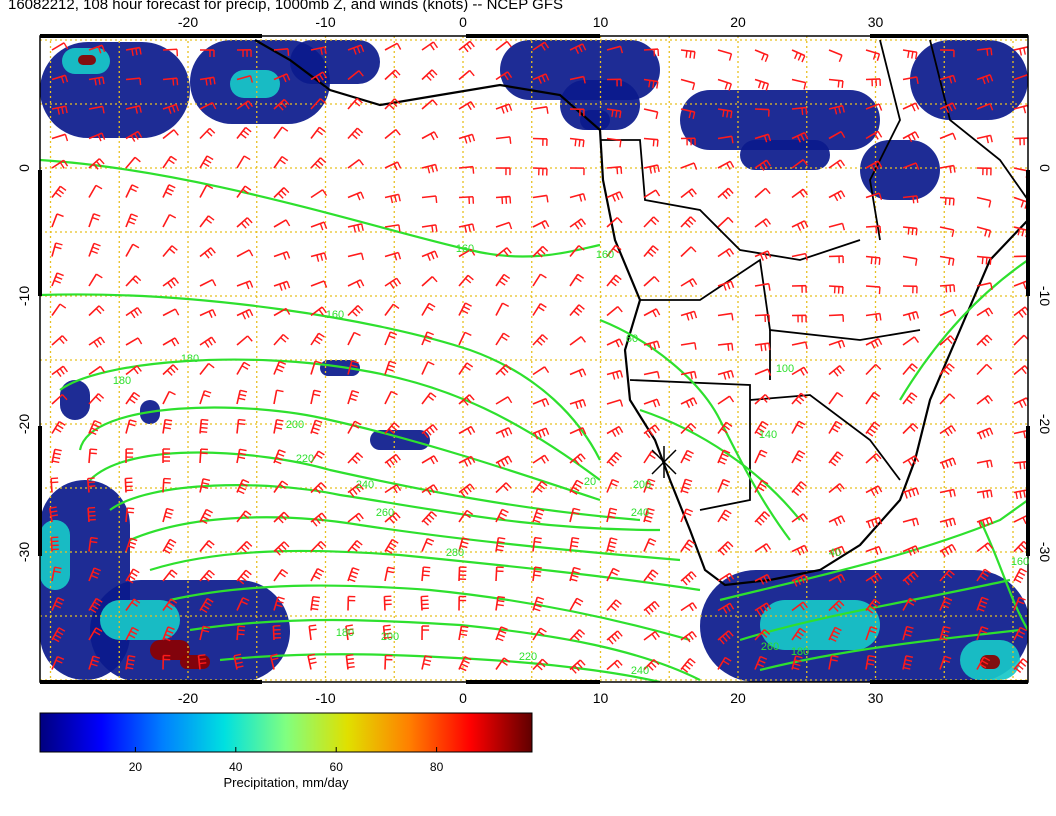 The image size is (1056, 816). What do you see at coordinates (738, 22) in the screenshot?
I see `lon-tick-top: 20` at bounding box center [738, 22].